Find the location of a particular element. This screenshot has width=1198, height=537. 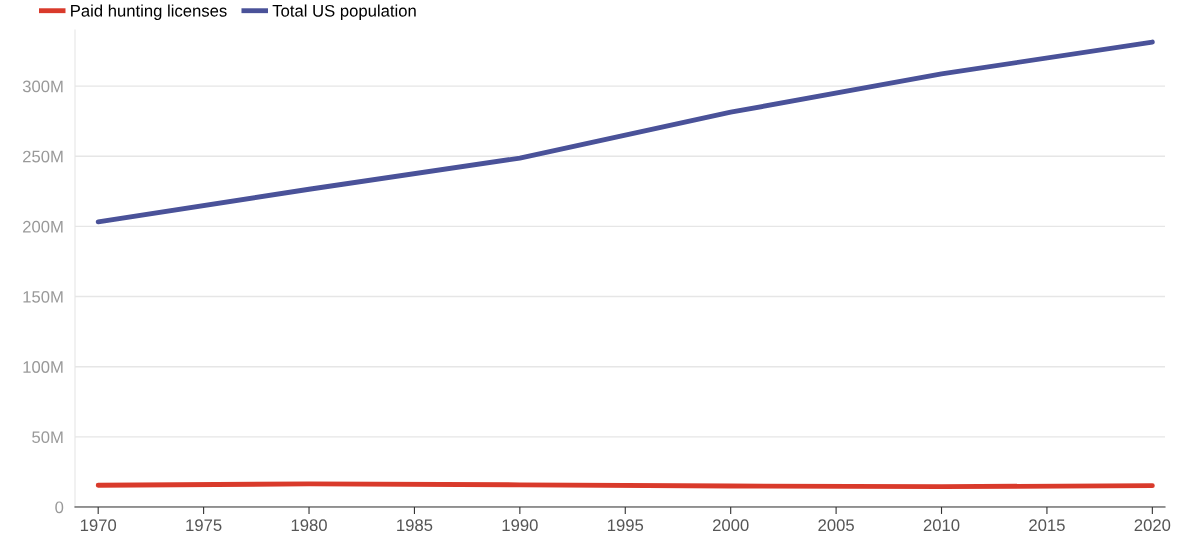

x-tick-label: 1990 is located at coordinates (520, 525).